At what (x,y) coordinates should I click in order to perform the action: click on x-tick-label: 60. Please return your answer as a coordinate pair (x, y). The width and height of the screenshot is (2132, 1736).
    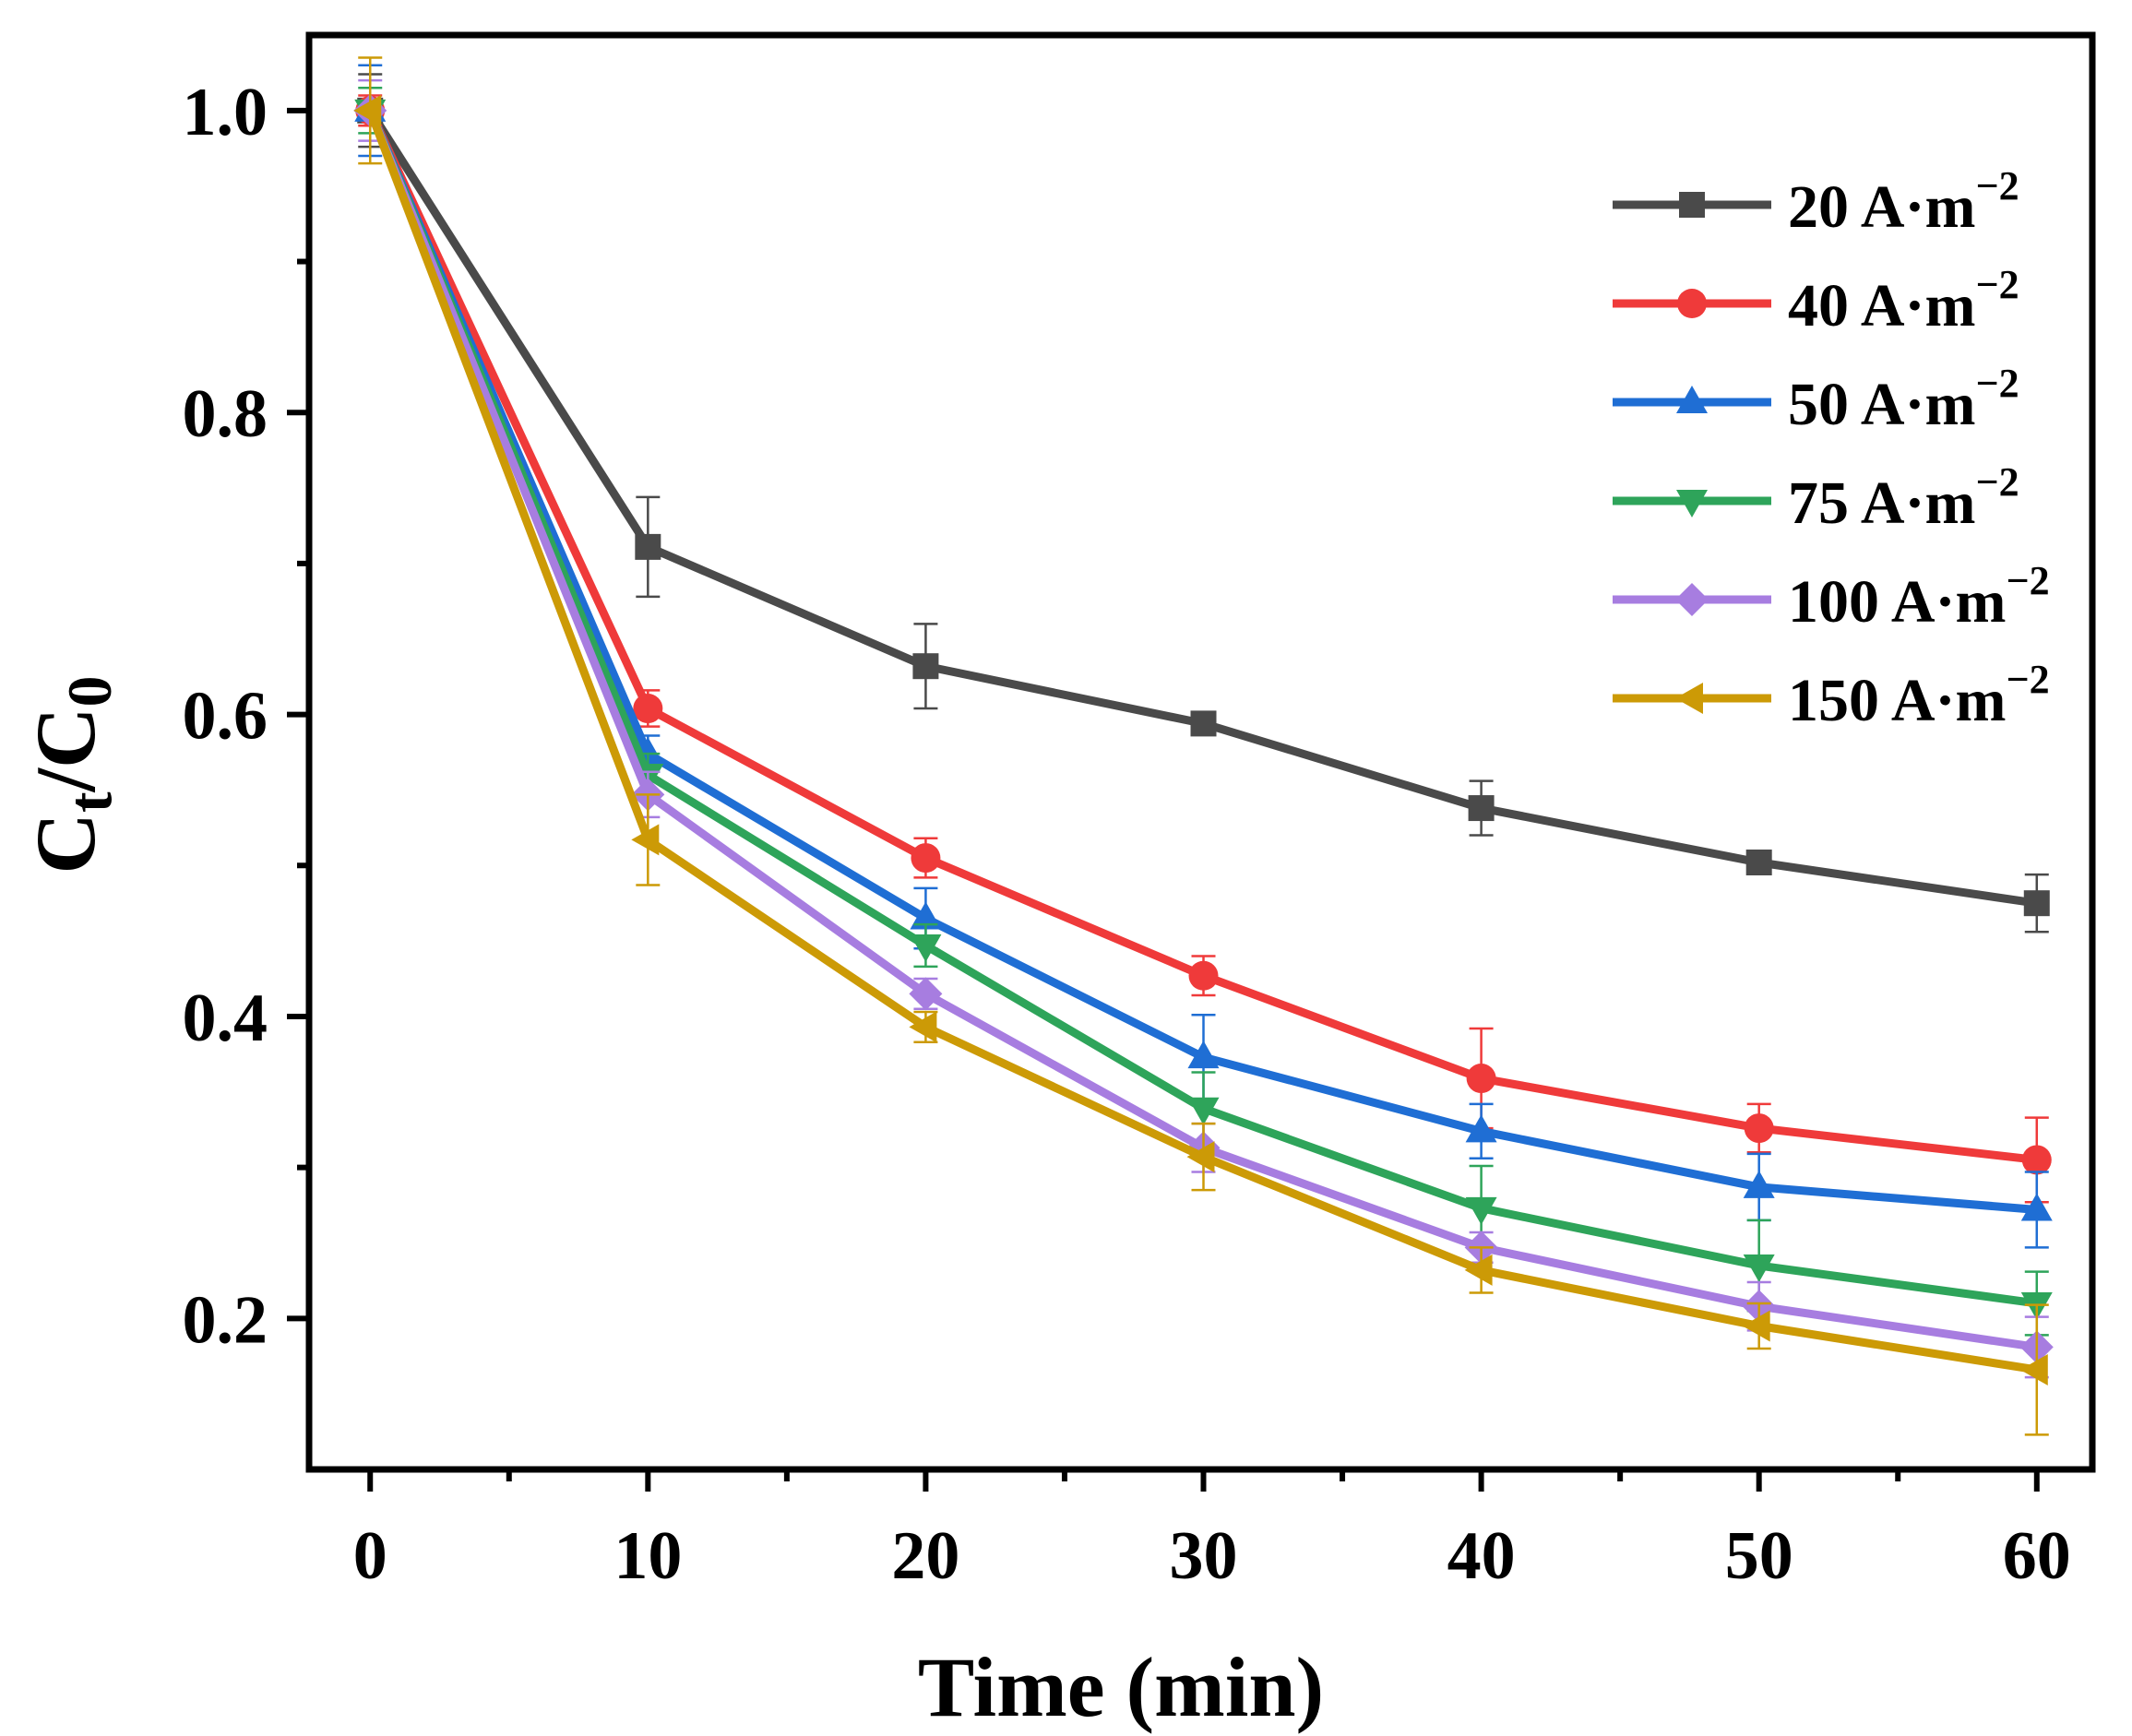
    Looking at the image, I should click on (2037, 1556).